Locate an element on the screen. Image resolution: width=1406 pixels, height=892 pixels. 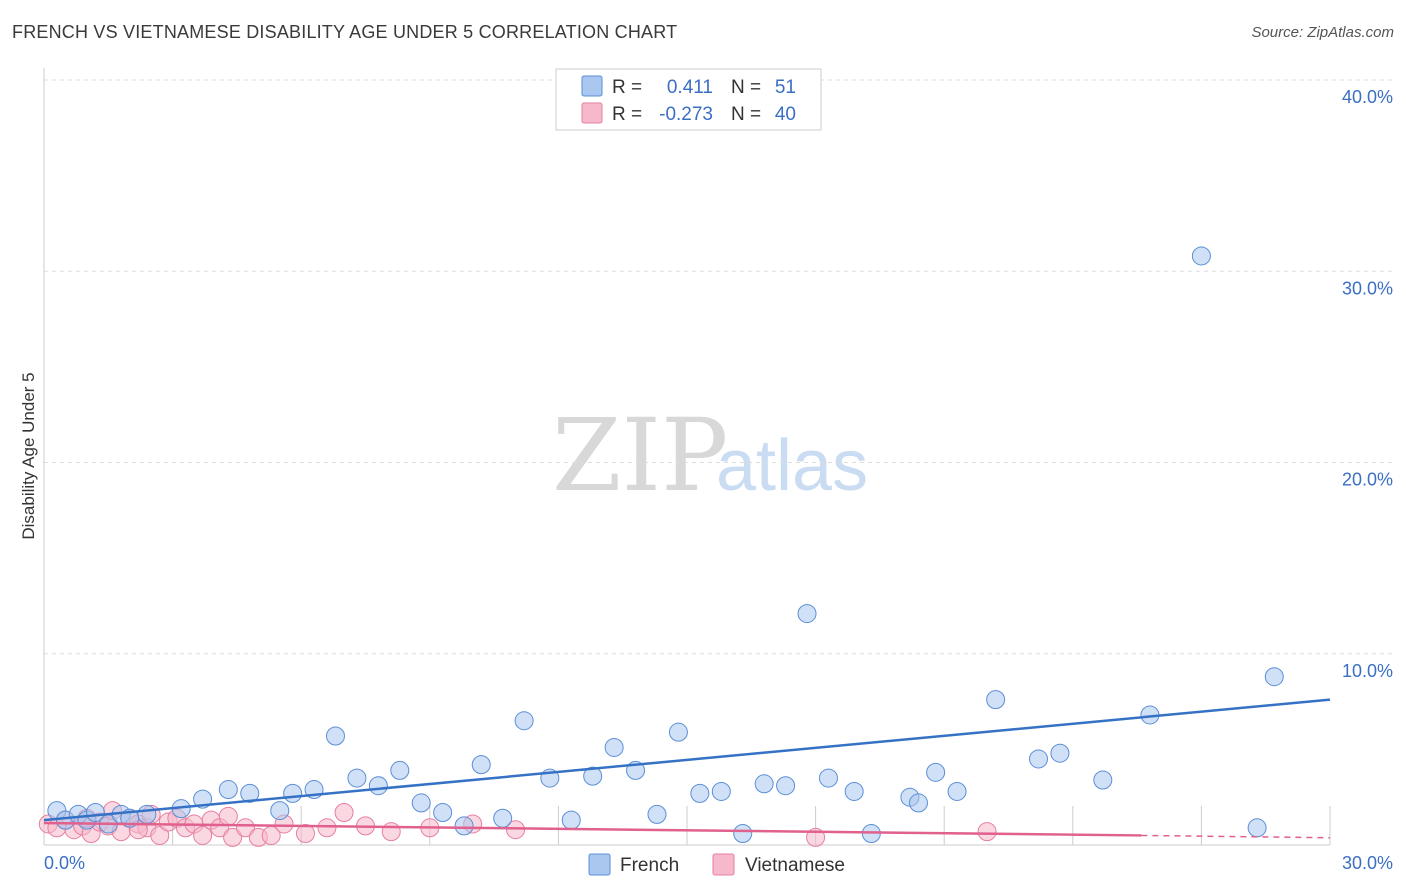
french-r-value: 0.411 is located at coordinates (690, 87).